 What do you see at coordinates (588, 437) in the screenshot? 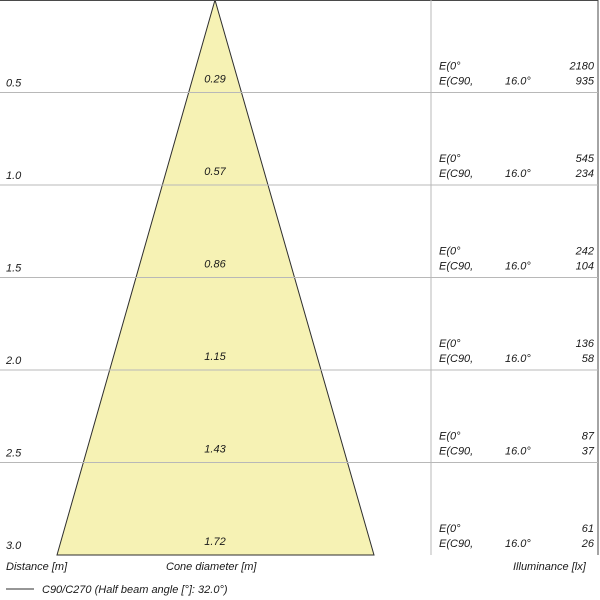
I see `e0-illuminance-value: 87` at bounding box center [588, 437].